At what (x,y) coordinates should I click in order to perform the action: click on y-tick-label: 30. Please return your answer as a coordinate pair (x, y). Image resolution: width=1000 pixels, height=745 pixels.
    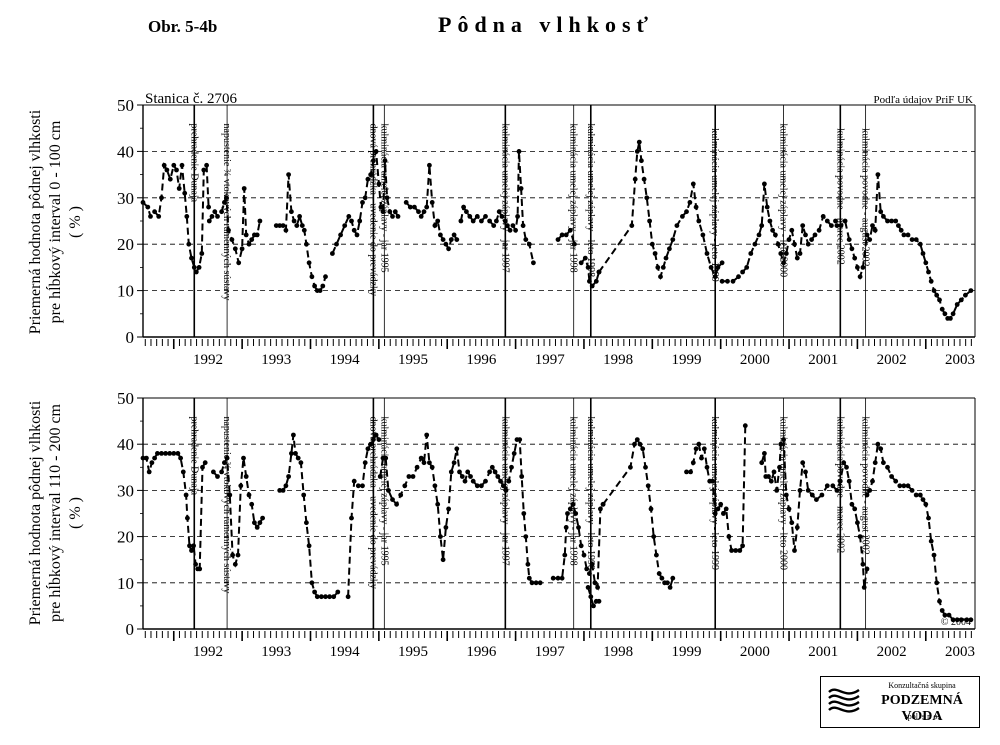
    Looking at the image, I should click on (125, 490).